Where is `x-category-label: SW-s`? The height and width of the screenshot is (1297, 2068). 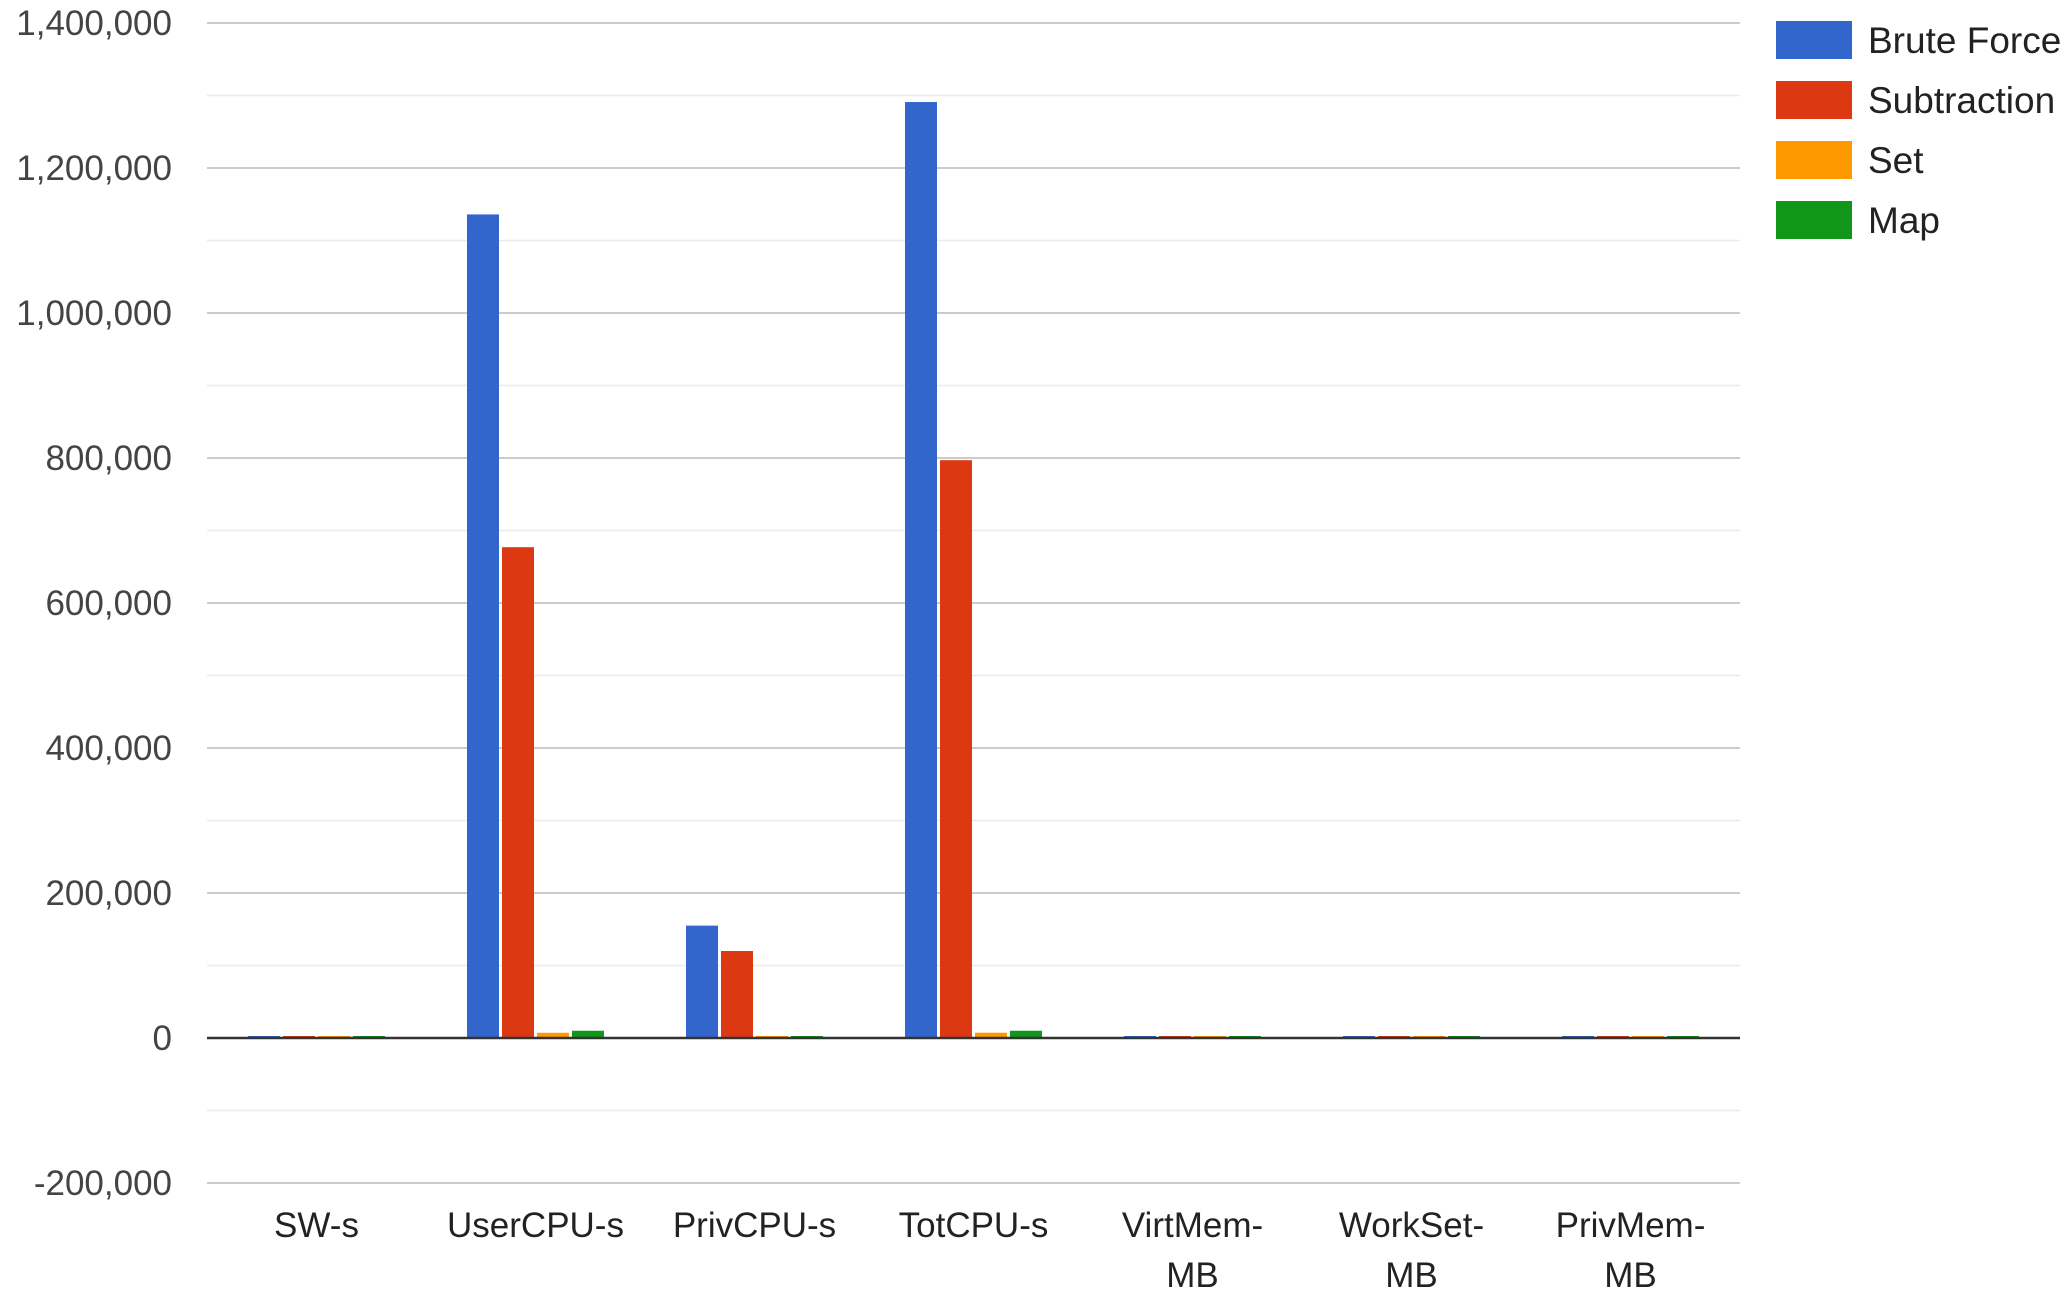
x-category-label: SW-s is located at coordinates (316, 1225).